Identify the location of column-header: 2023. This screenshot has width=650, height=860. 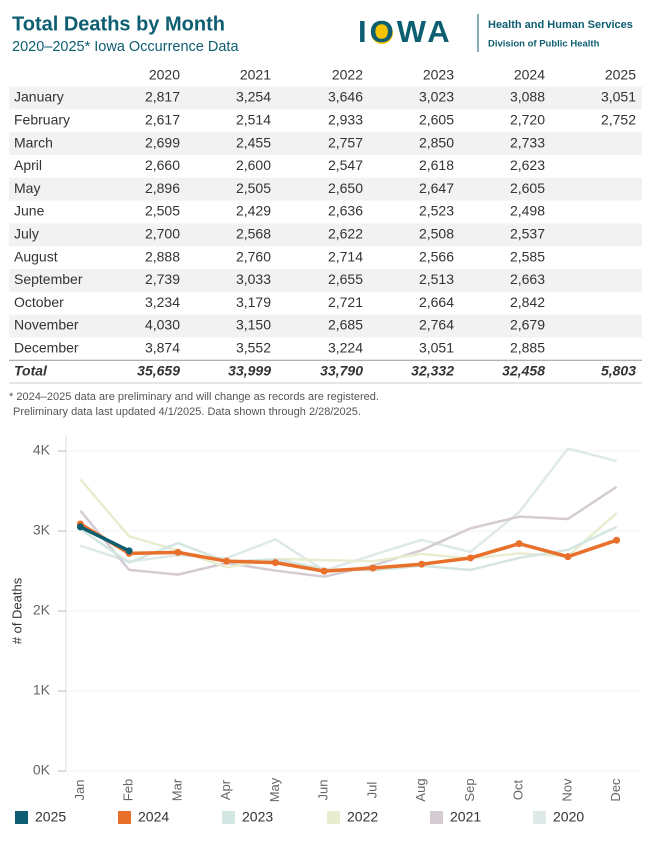
(438, 75).